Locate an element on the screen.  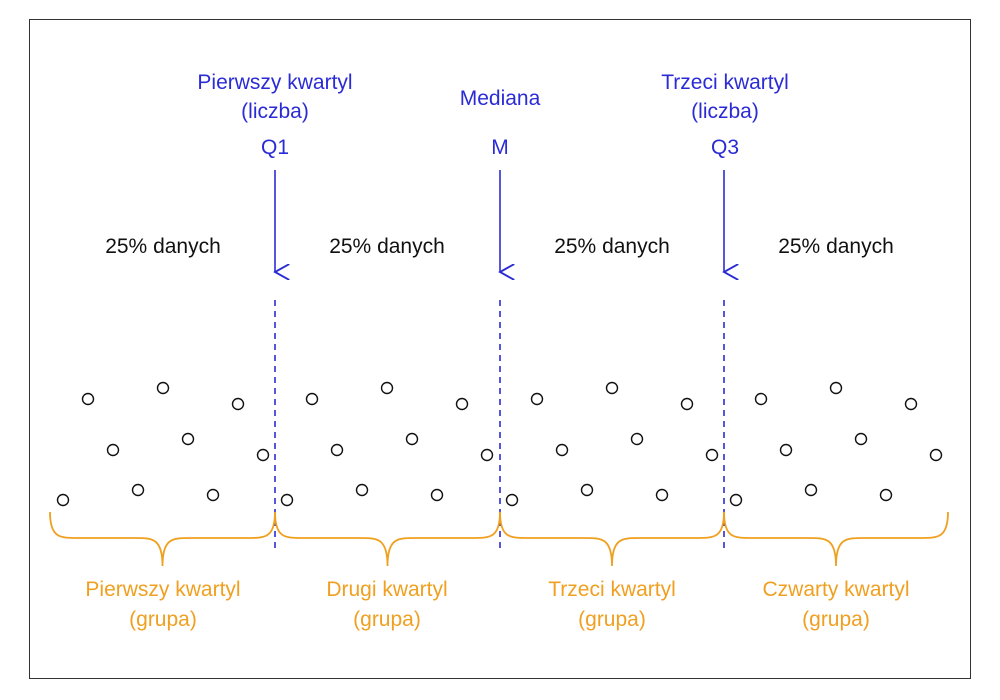
group-label-3-type: (grupa) is located at coordinates (612, 619).